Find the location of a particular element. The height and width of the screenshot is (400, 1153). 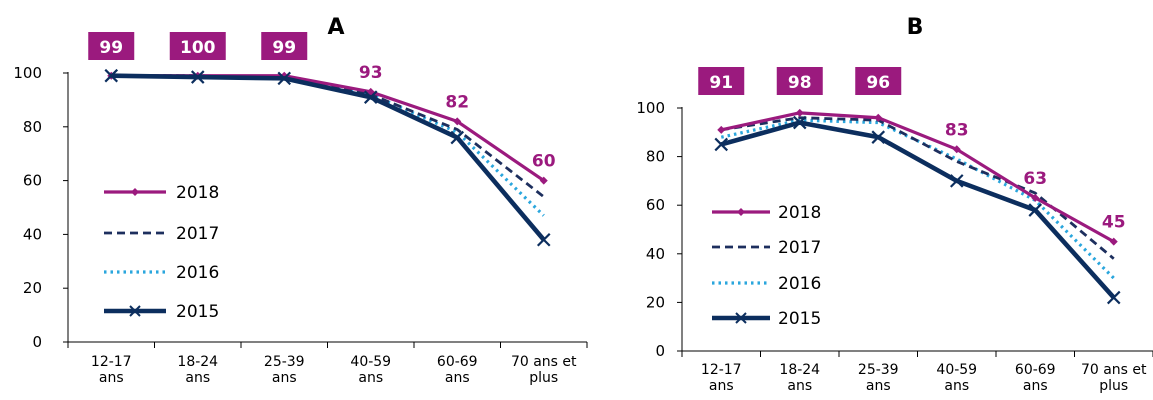

data-label: 93 is located at coordinates (371, 73).